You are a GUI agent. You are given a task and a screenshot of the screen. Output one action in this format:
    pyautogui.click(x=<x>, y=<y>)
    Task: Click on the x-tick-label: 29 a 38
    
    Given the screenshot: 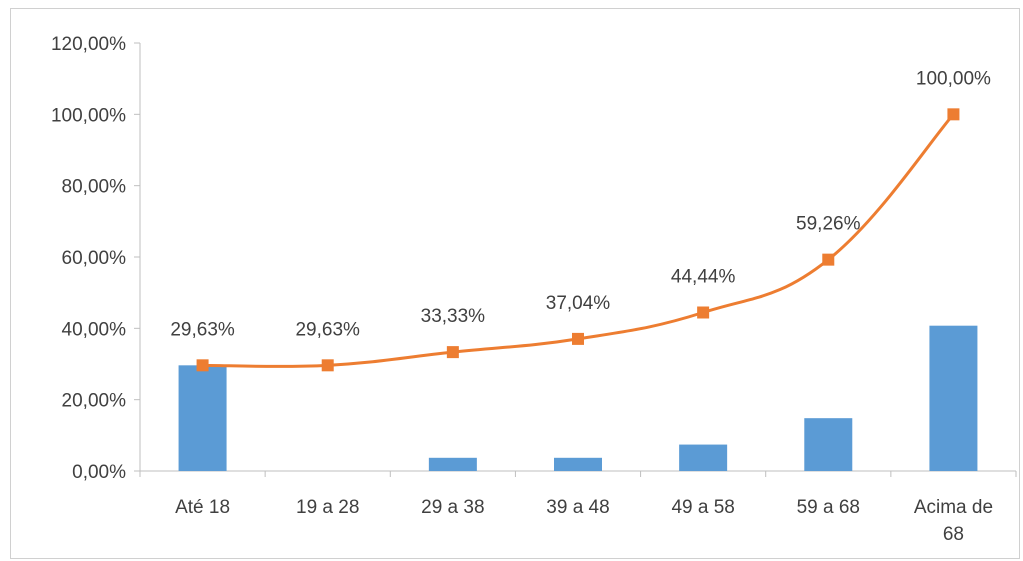 What is the action you would take?
    pyautogui.click(x=452, y=507)
    